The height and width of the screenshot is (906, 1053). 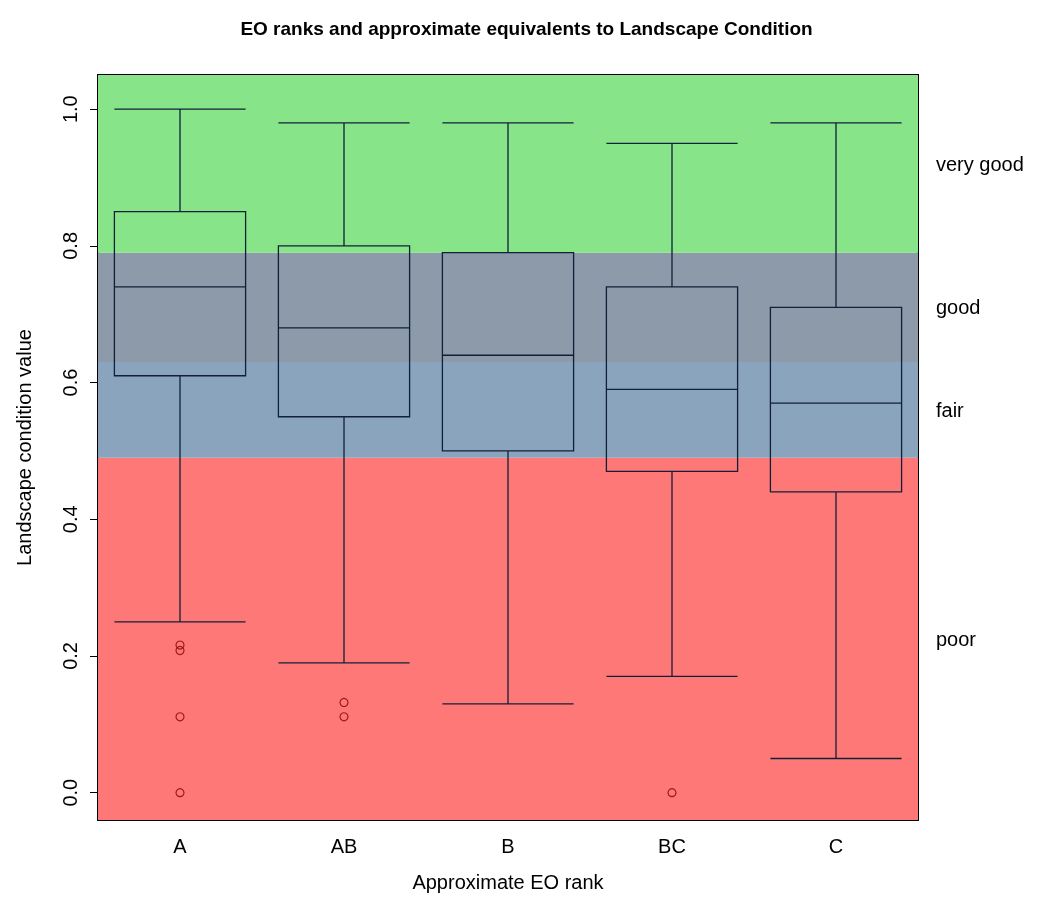 I want to click on x-tick-label: AB, so click(x=344, y=846).